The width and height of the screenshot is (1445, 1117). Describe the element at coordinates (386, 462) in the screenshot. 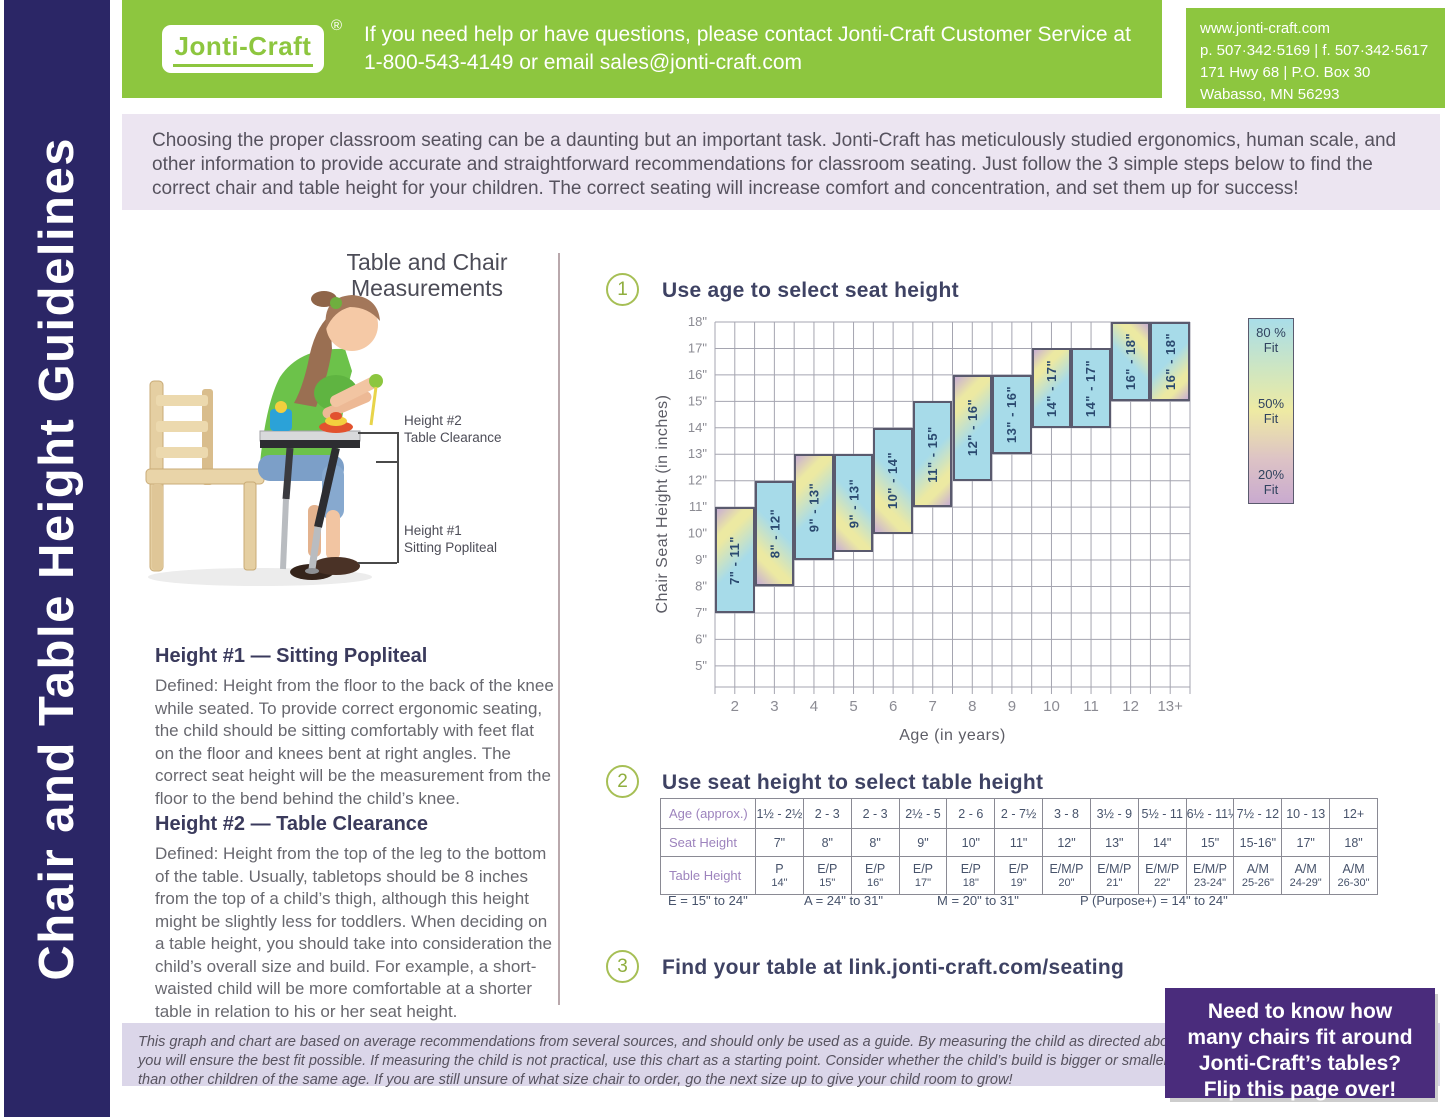

I see `seat-leader-line` at that location.